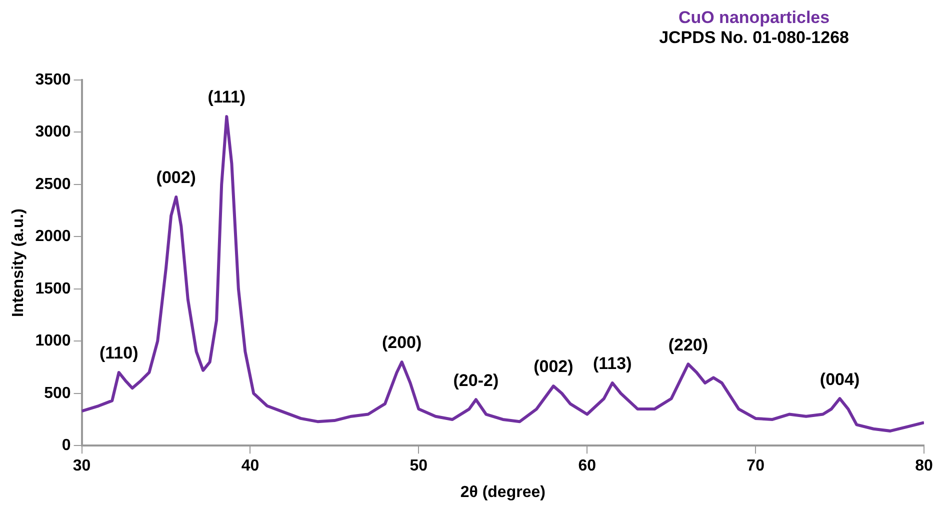 The height and width of the screenshot is (511, 939). I want to click on y-tick-label: 3500, so click(53, 79).